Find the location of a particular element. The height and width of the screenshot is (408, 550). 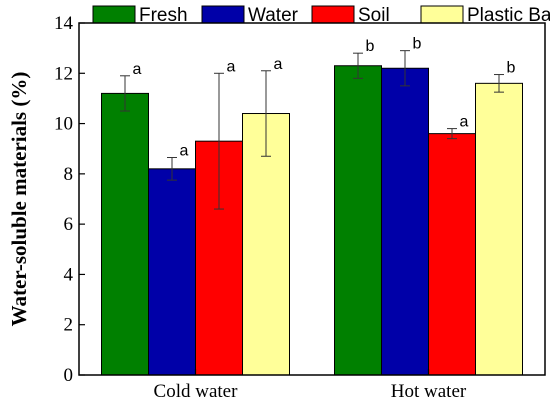

y-tick-label: 8 is located at coordinates (69, 174).